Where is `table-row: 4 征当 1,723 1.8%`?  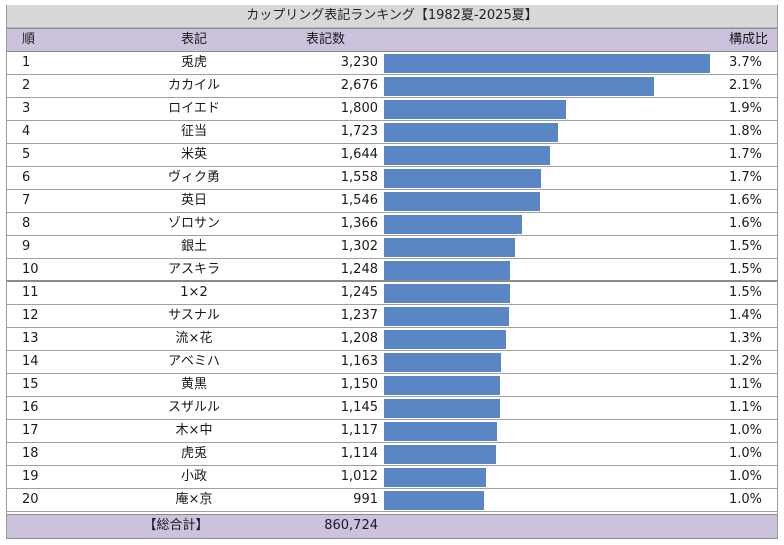 table-row: 4 征当 1,723 1.8% is located at coordinates (392, 132).